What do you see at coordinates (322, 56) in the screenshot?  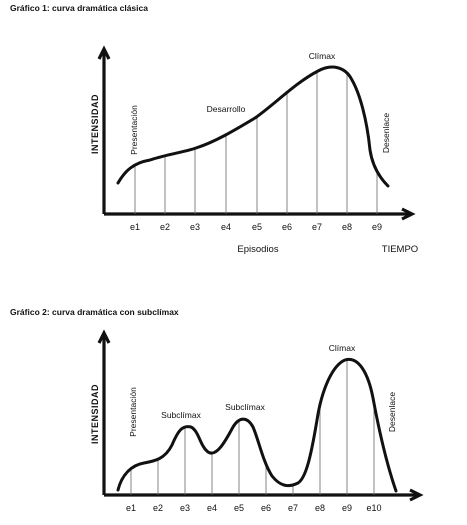 I see `chart-1-climax-label: Clímax` at bounding box center [322, 56].